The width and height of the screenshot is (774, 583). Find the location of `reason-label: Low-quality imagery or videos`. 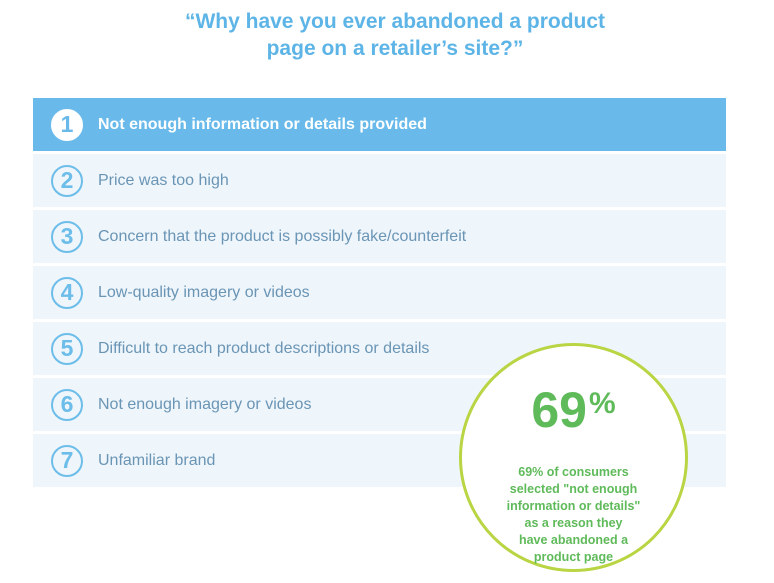

reason-label: Low-quality imagery or videos is located at coordinates (204, 292).